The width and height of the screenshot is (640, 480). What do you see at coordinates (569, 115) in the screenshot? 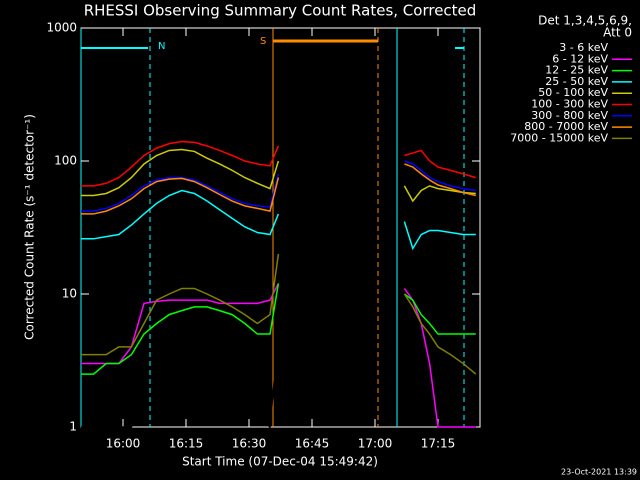
I see `legend-label: 300 - 800 keV` at bounding box center [569, 115].